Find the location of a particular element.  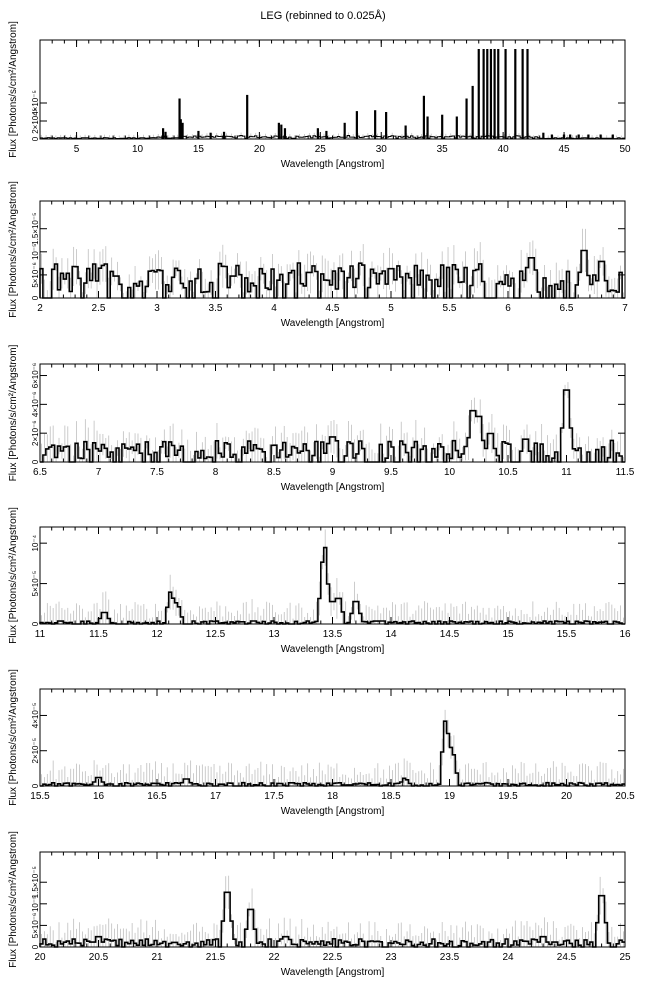

x-tick-label: 8.5 is located at coordinates (274, 472).